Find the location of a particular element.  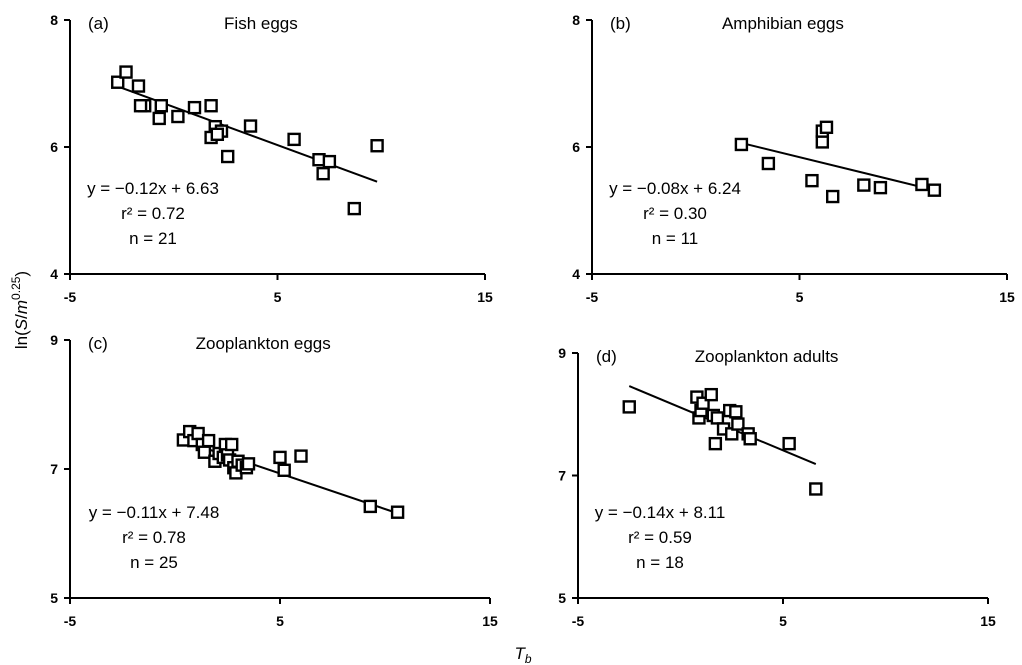

panel-b-x-tick-15: 15 is located at coordinates (1007, 297).